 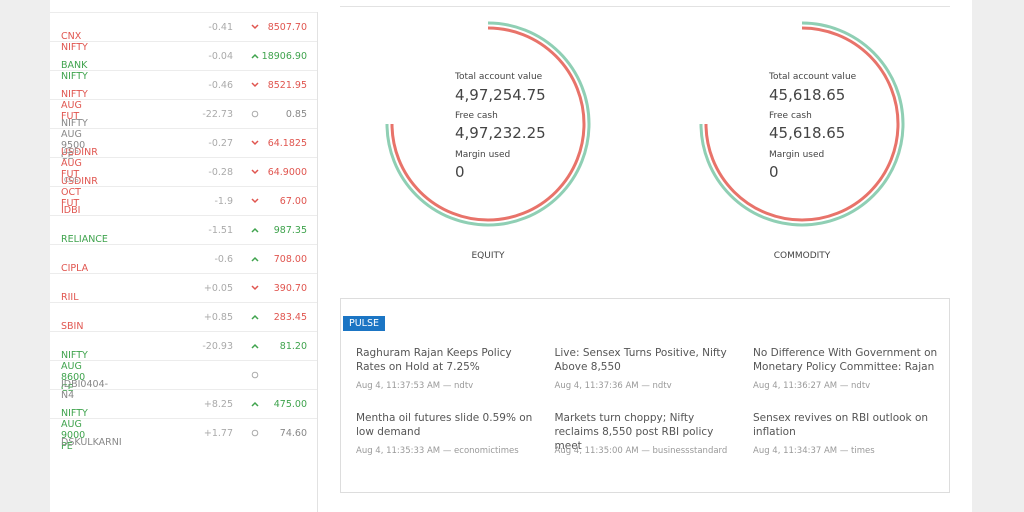 What do you see at coordinates (74, 42) in the screenshot?
I see `instrument-name-text: CNX NIFTY` at bounding box center [74, 42].